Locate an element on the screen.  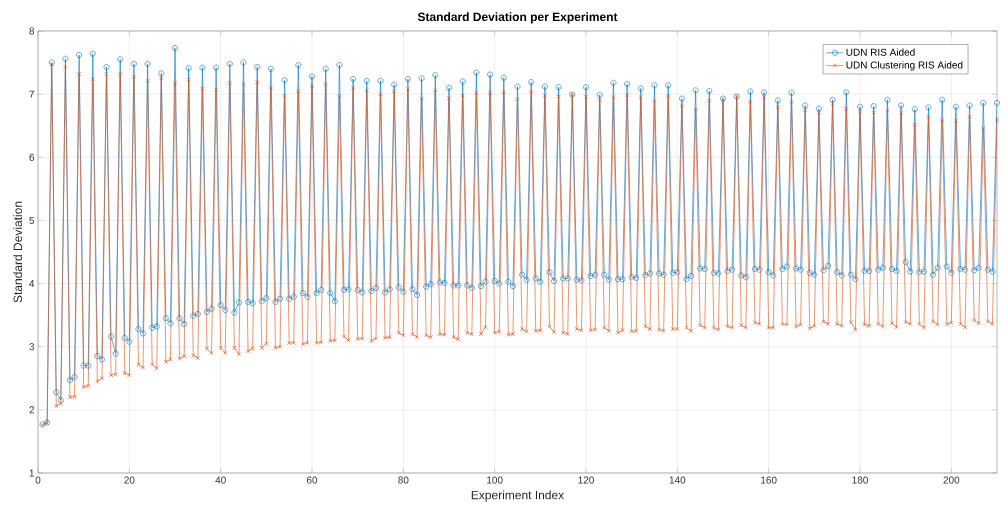
y-tick-label: 5 is located at coordinates (32, 220).